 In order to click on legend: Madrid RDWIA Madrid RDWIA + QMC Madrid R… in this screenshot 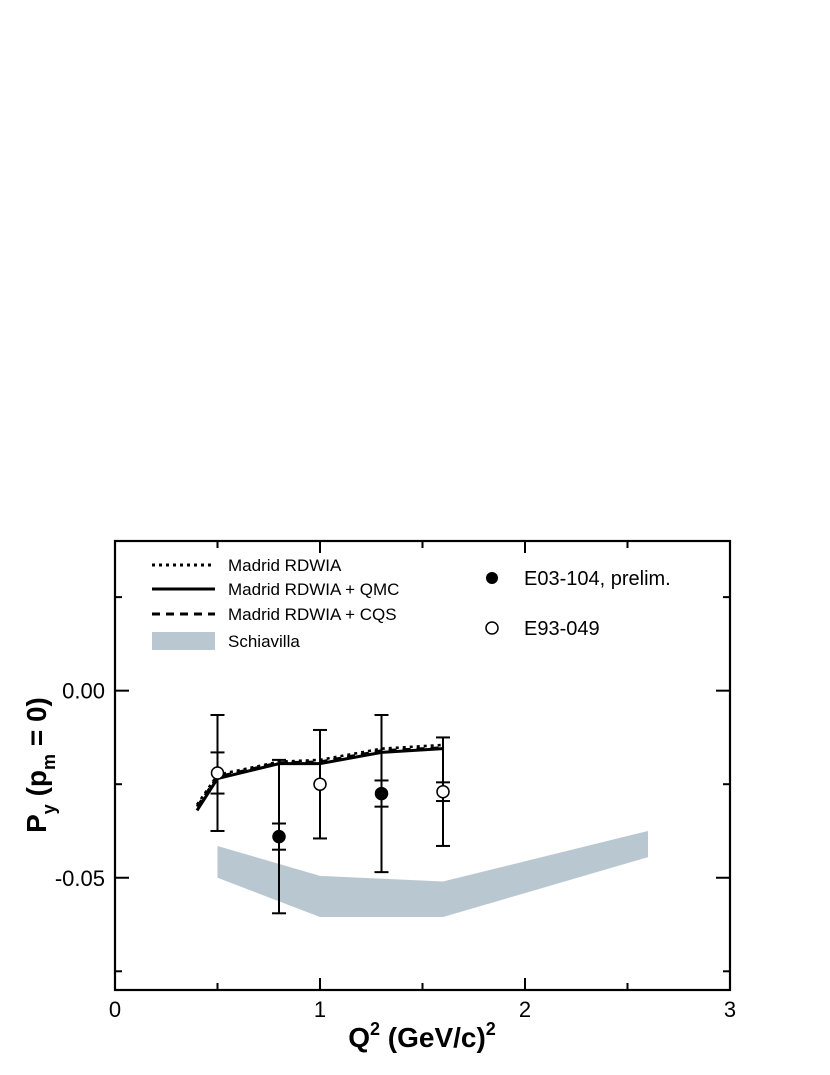, I will do `click(275, 603)`.